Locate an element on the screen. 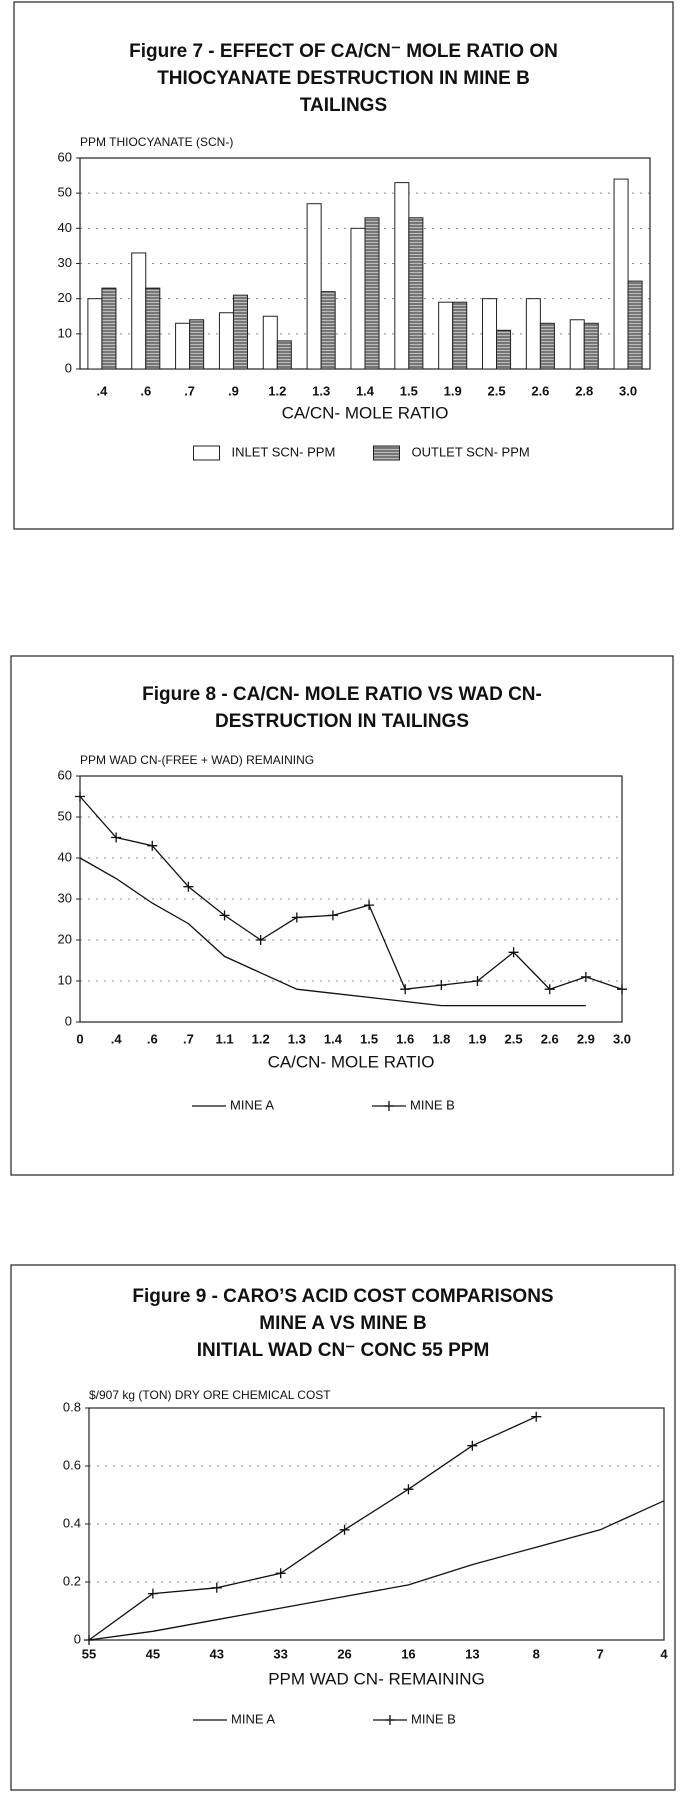 The width and height of the screenshot is (687, 1793). chart-title: THIOCYANATE DESTRUCTION IN MINE B is located at coordinates (343, 78).